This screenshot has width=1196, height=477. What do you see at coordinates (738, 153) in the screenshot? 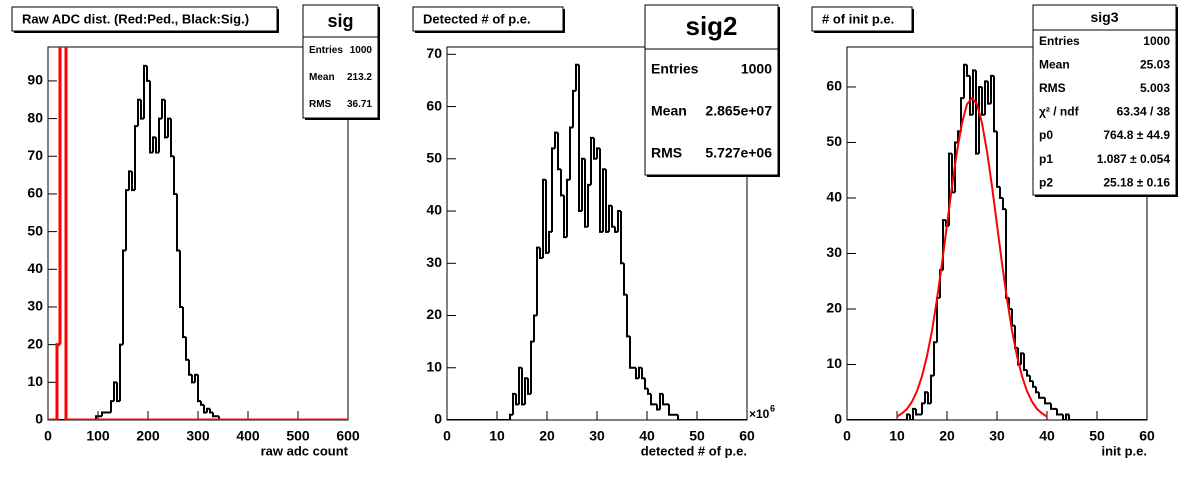
I see `stats-value: 5.727e+06` at bounding box center [738, 153].